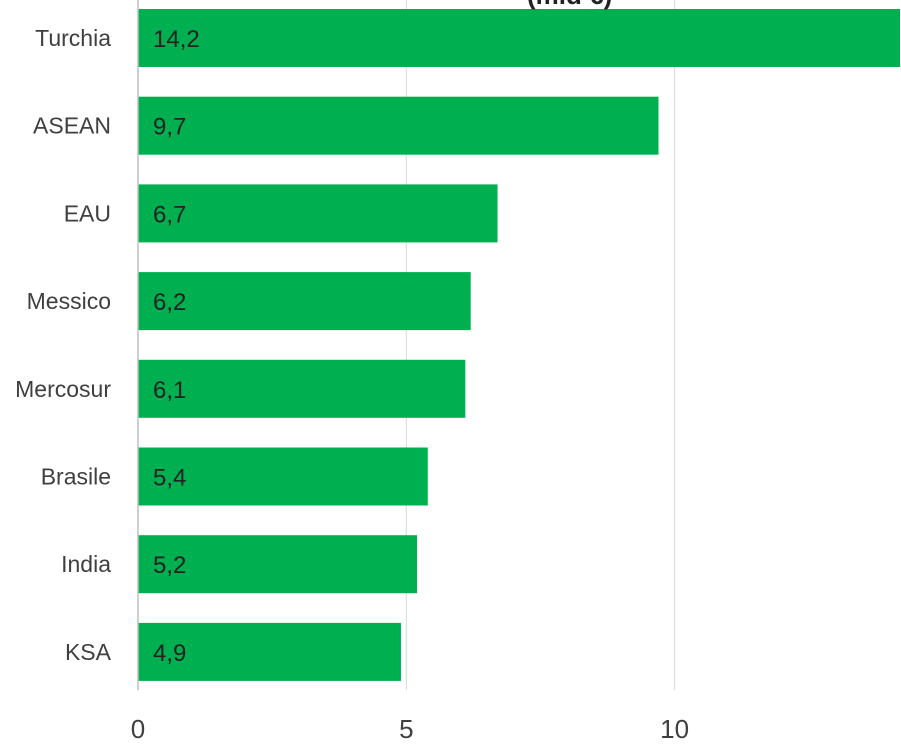 This screenshot has width=901, height=744. I want to click on bar-value-label: 6,7, so click(169, 214).